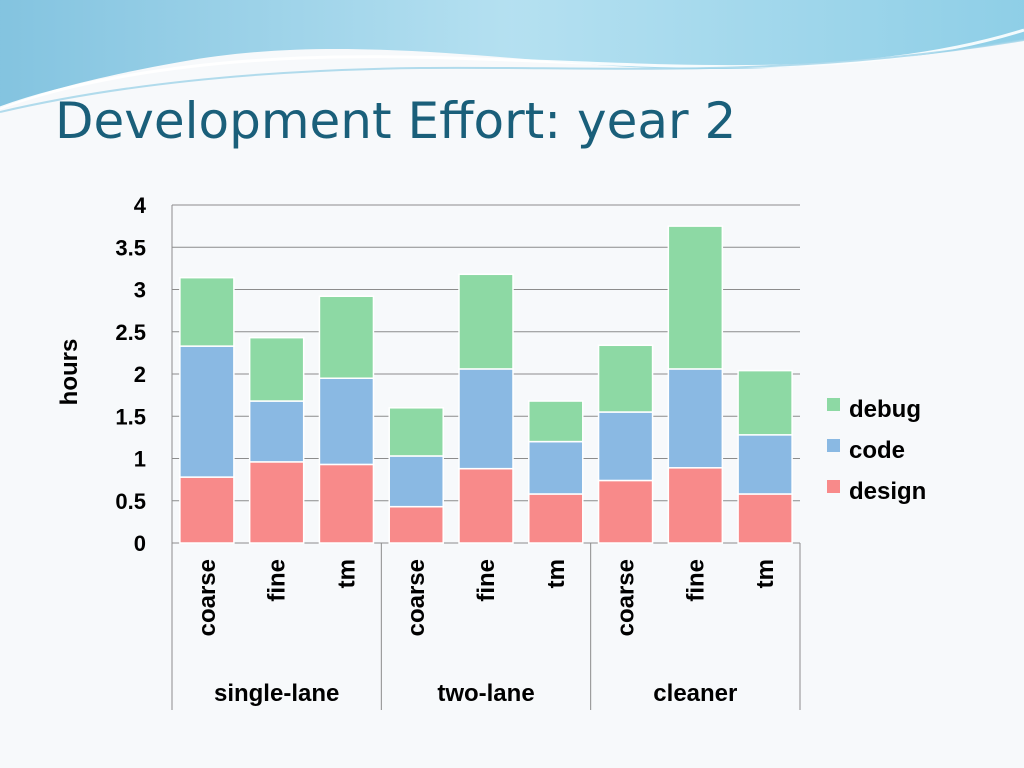 The height and width of the screenshot is (768, 1024). Describe the element at coordinates (833, 486) in the screenshot. I see `legend-swatch-design` at that location.